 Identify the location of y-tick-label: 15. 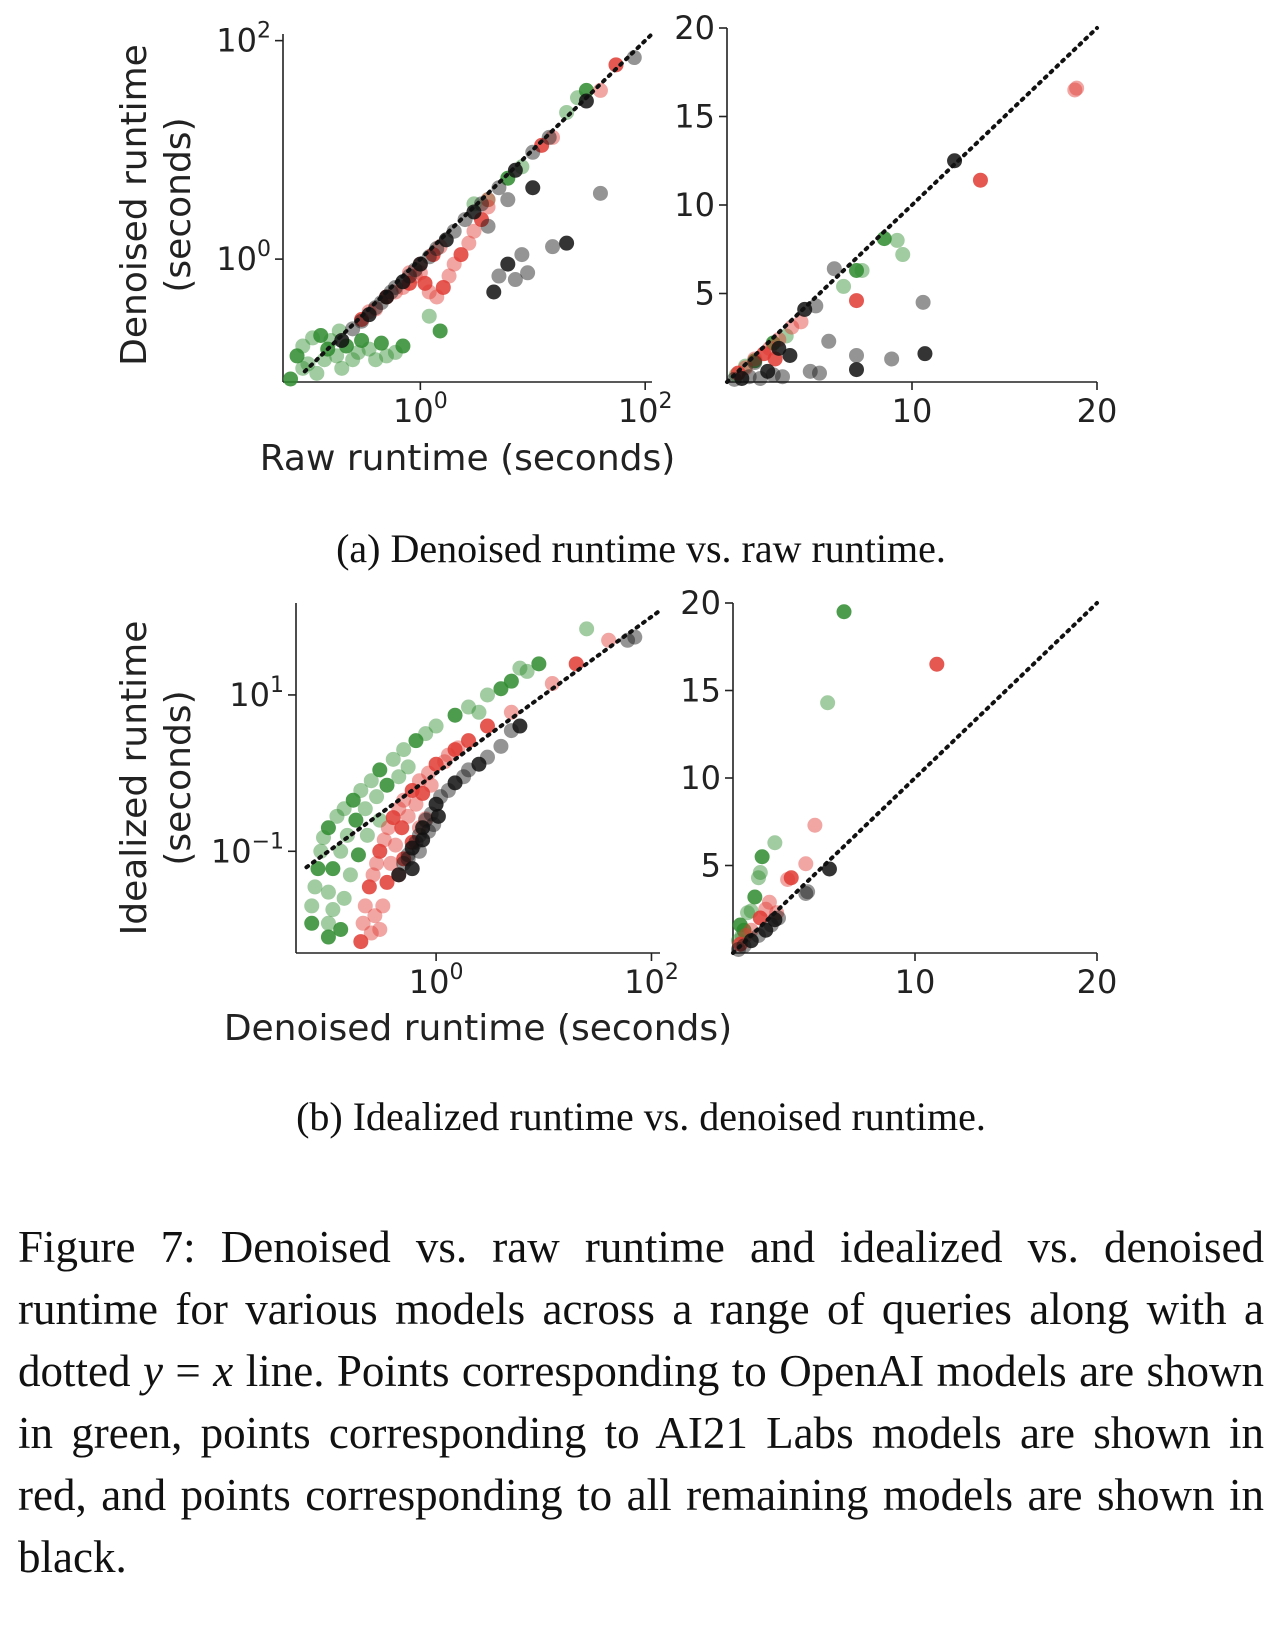
(694, 117).